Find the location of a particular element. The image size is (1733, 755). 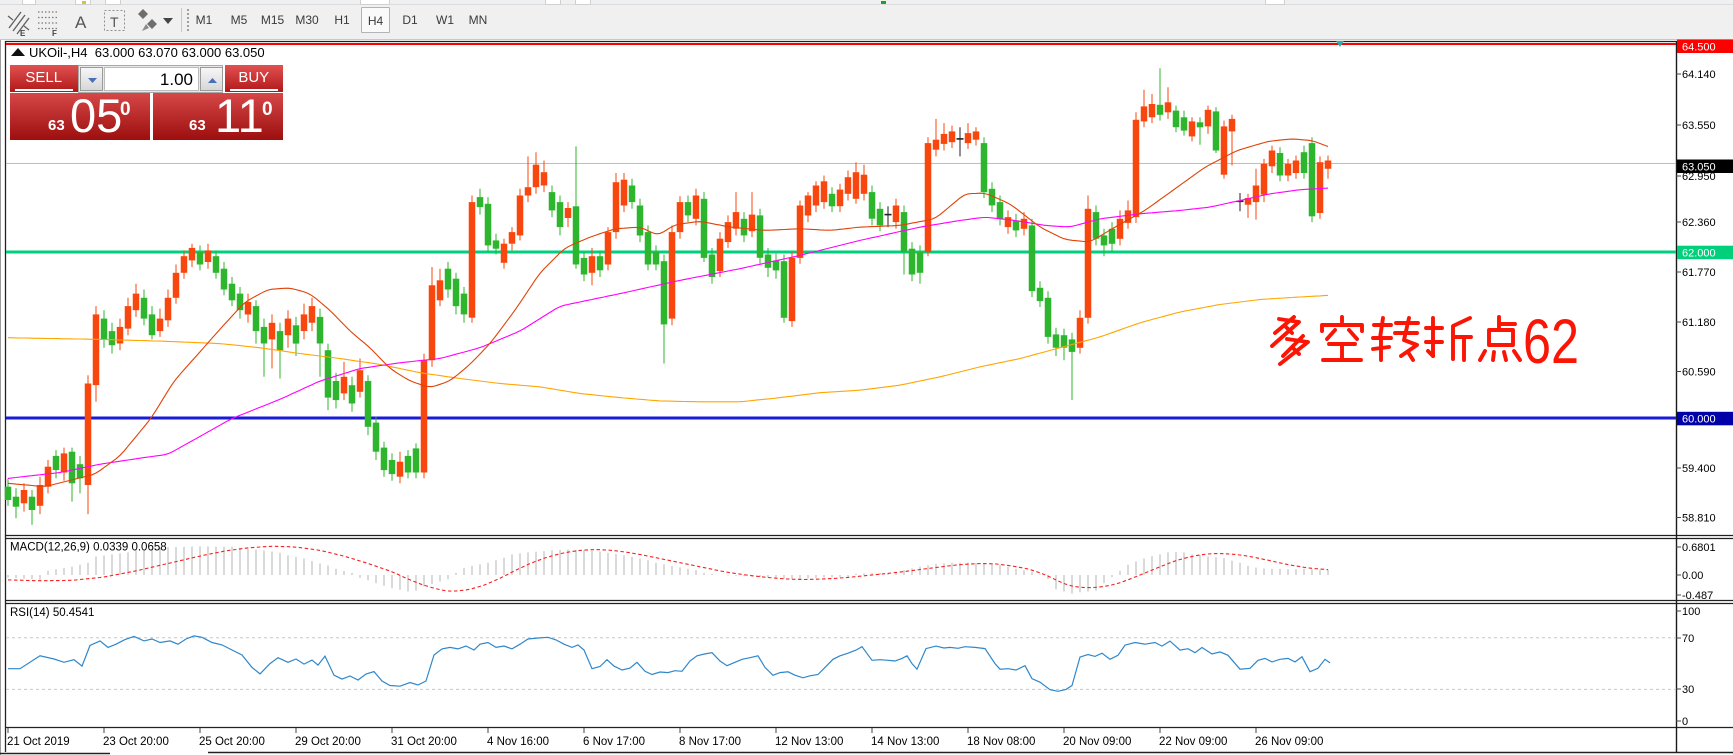

svg-text:UKOil-,H4 63.000 63.070 63.00: UKOil-,H4 63.000 63.070 63.000 63.050 is located at coordinates (147, 52).